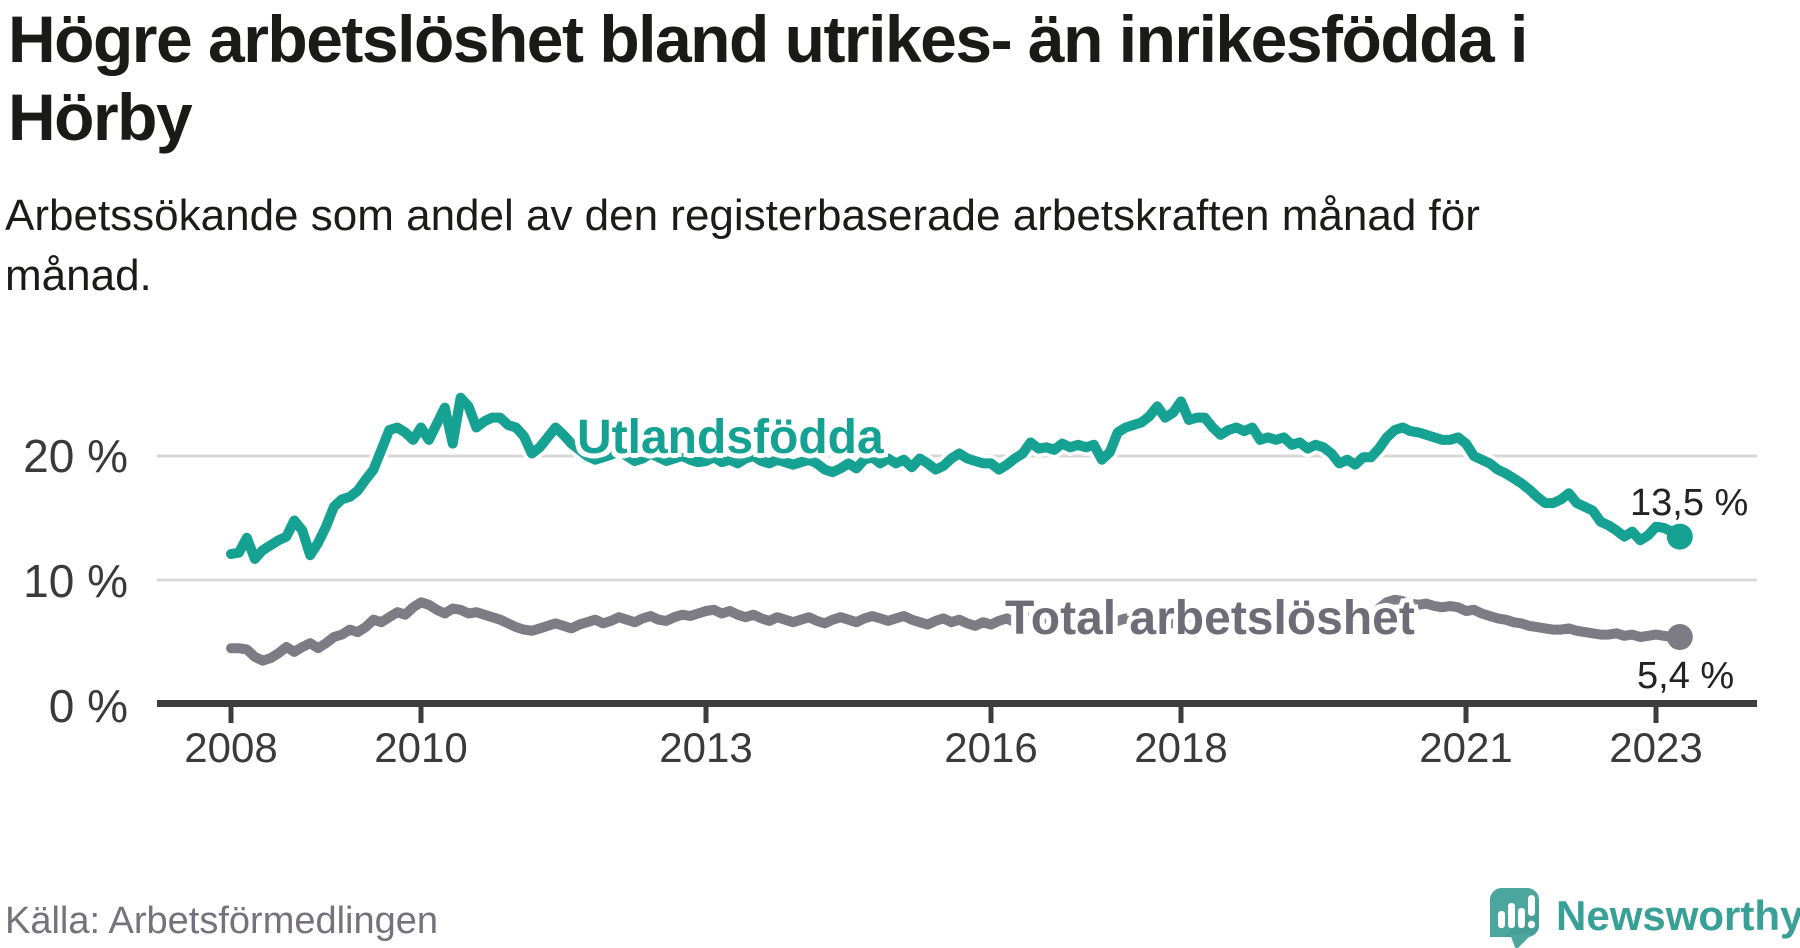 The image size is (1800, 948). I want to click on end-value-label-utlandsfodda: 13,5 %, so click(1689, 503).